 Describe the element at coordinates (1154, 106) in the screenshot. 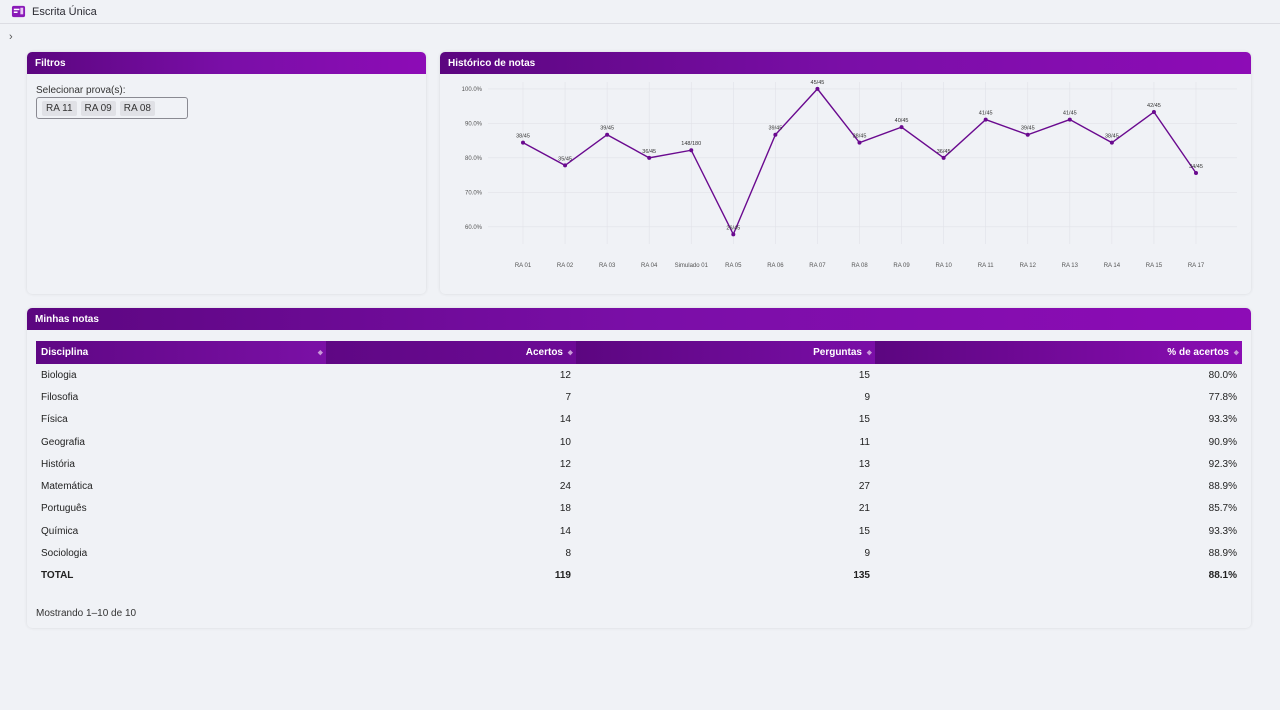

I see `data-label: 42/45` at that location.